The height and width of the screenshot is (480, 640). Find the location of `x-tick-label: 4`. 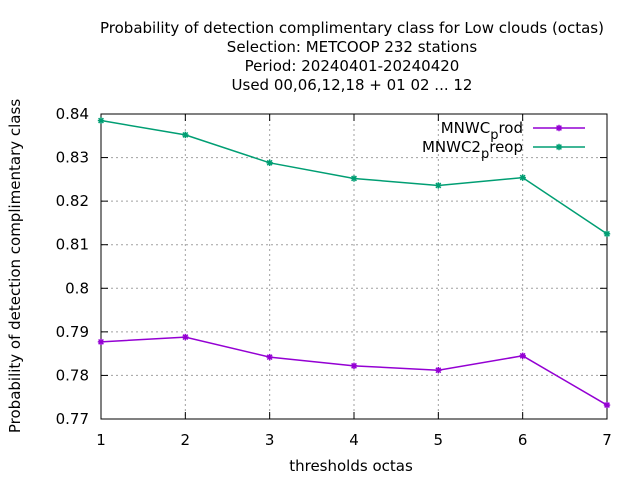

x-tick-label: 4 is located at coordinates (354, 440).